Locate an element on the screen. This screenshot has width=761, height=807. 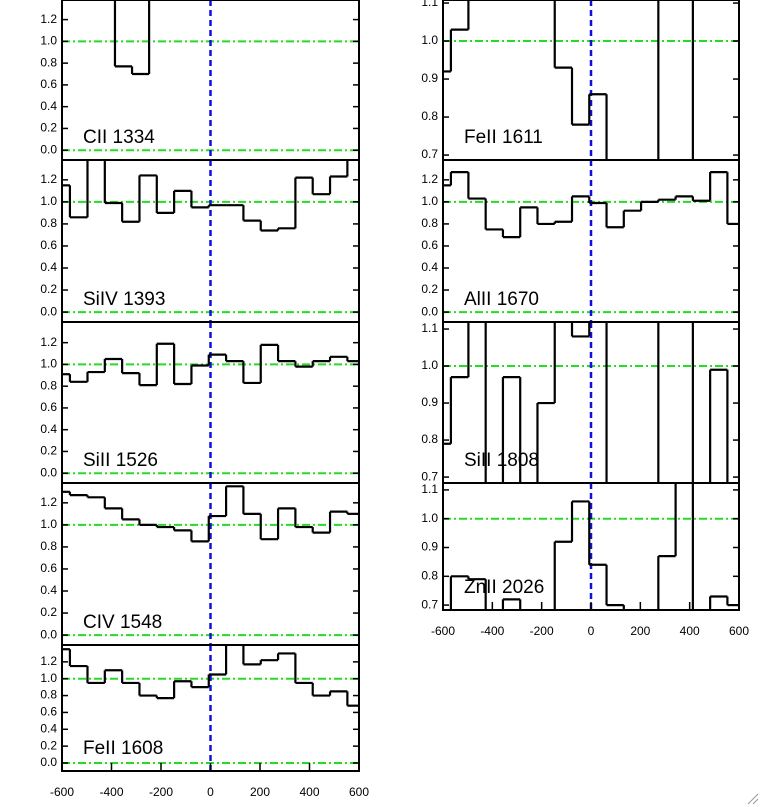
line-label: CII 1334 is located at coordinates (119, 137).